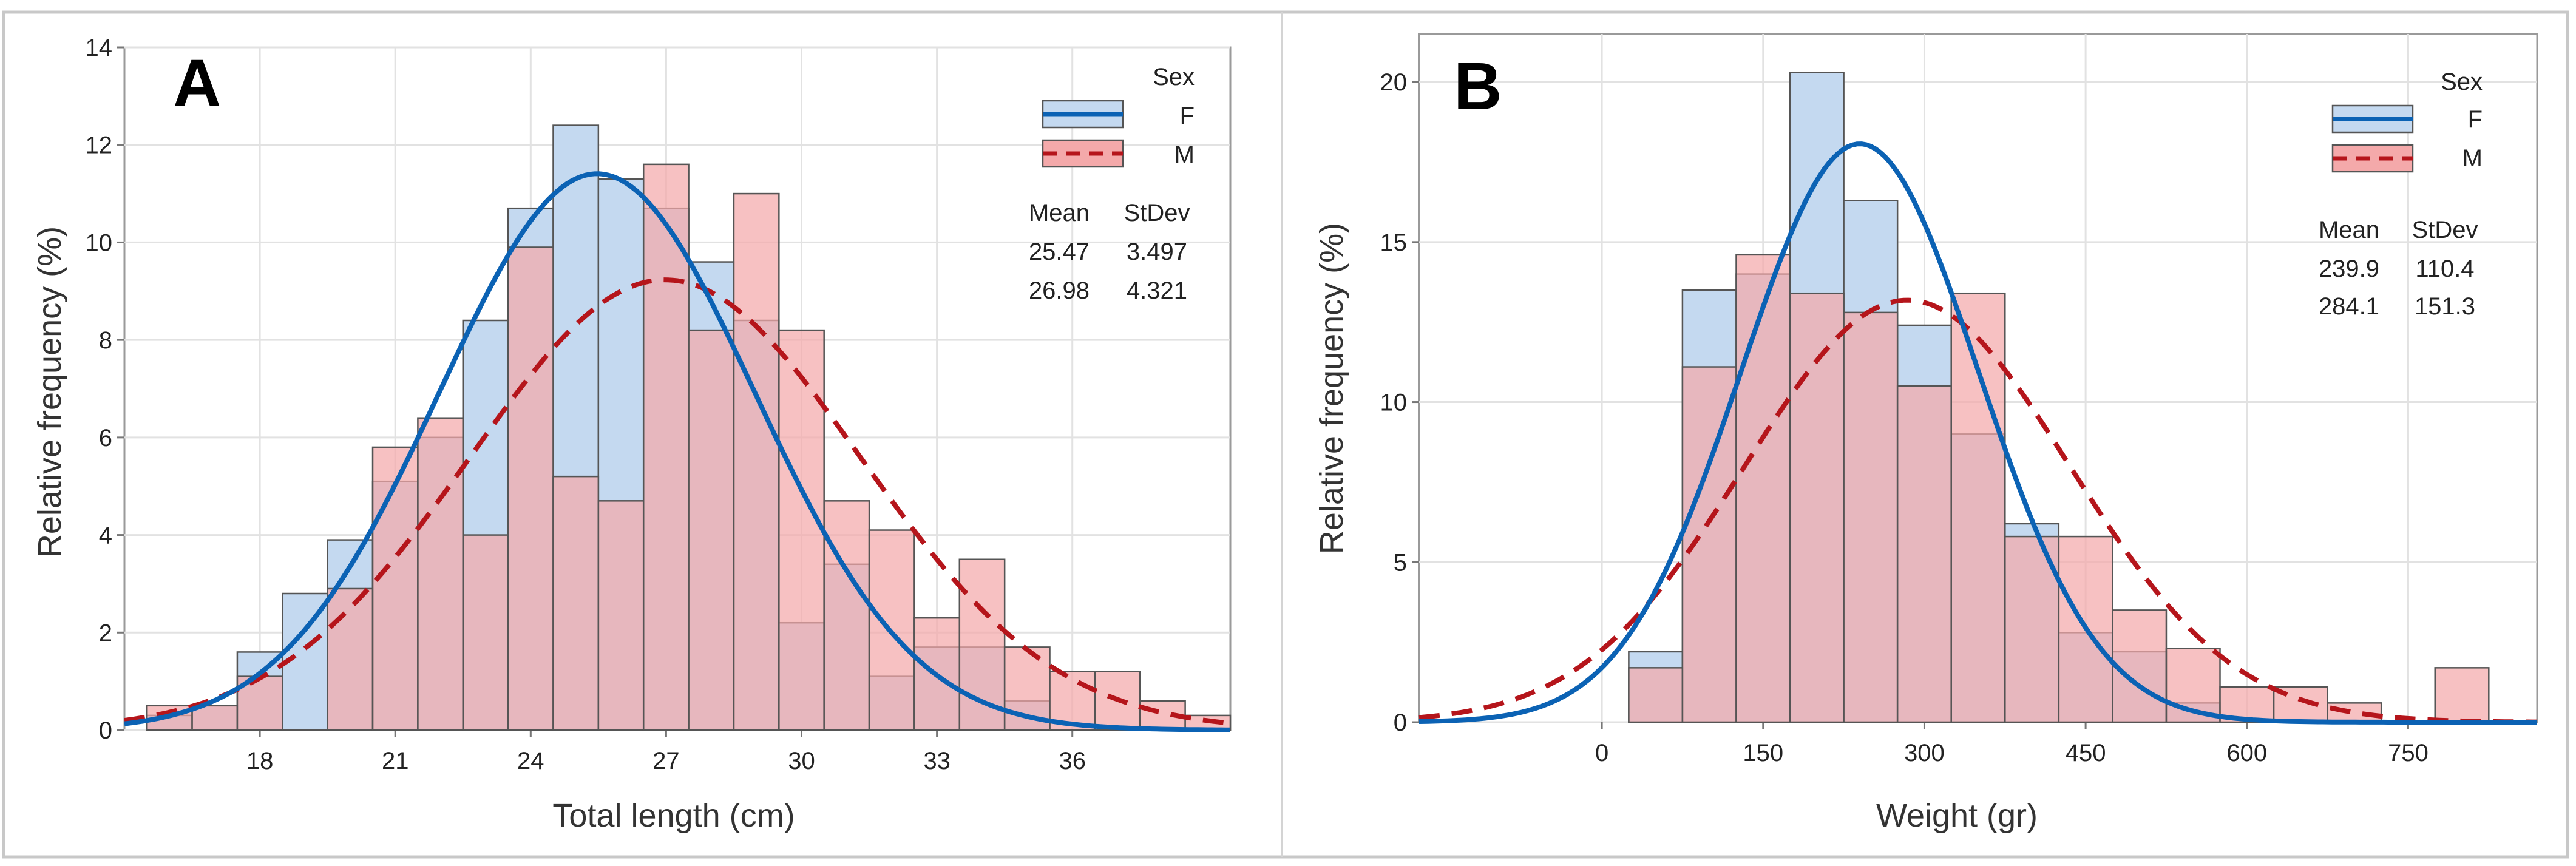 This screenshot has width=2576, height=866. What do you see at coordinates (666, 761) in the screenshot?
I see `panel-a-x-tick-label: 27` at bounding box center [666, 761].